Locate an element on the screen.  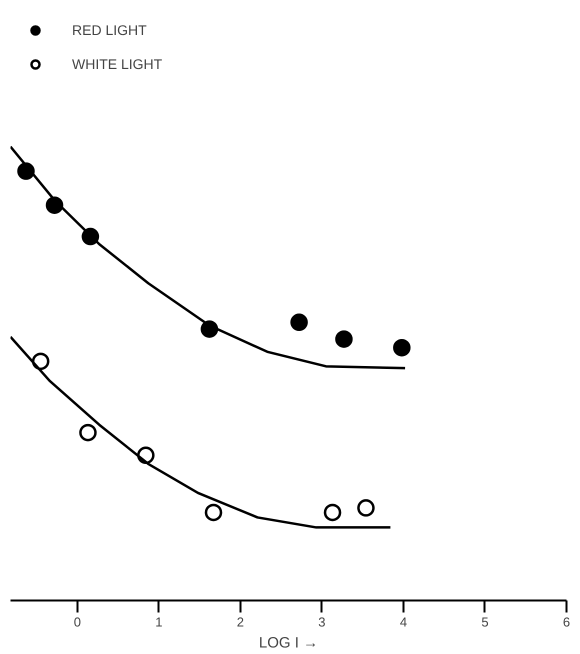
x-axis-title: LOG I → is located at coordinates (288, 643).